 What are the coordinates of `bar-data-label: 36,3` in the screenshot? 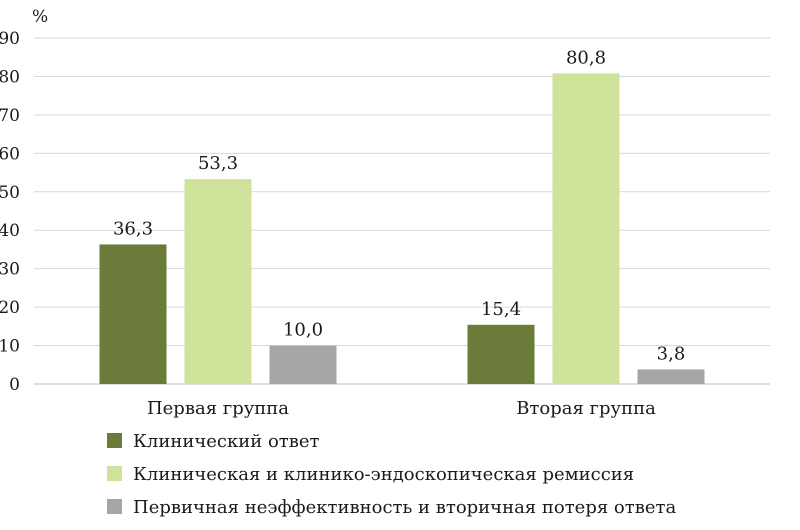 It's located at (133, 228).